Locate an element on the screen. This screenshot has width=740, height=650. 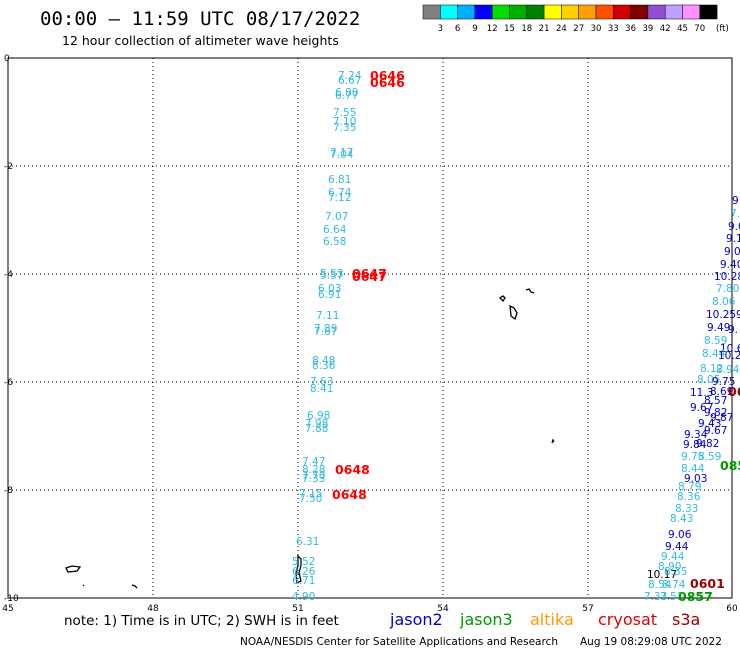
time-label: 0646 is located at coordinates (387, 82).